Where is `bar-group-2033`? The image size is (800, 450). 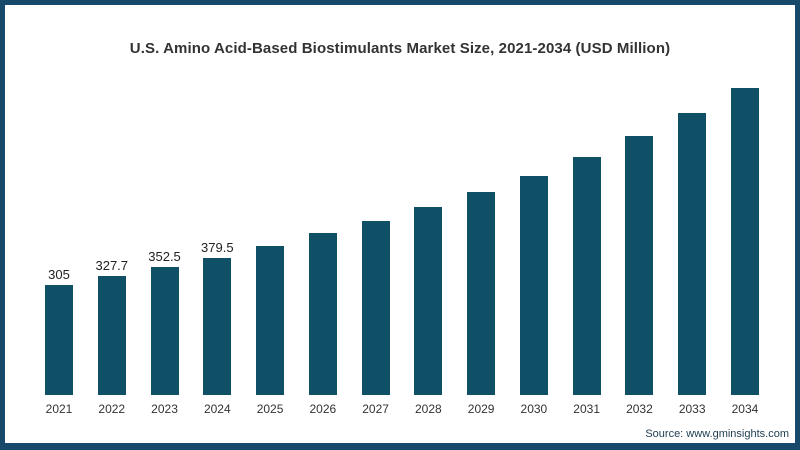
bar-group-2033 is located at coordinates (692, 252).